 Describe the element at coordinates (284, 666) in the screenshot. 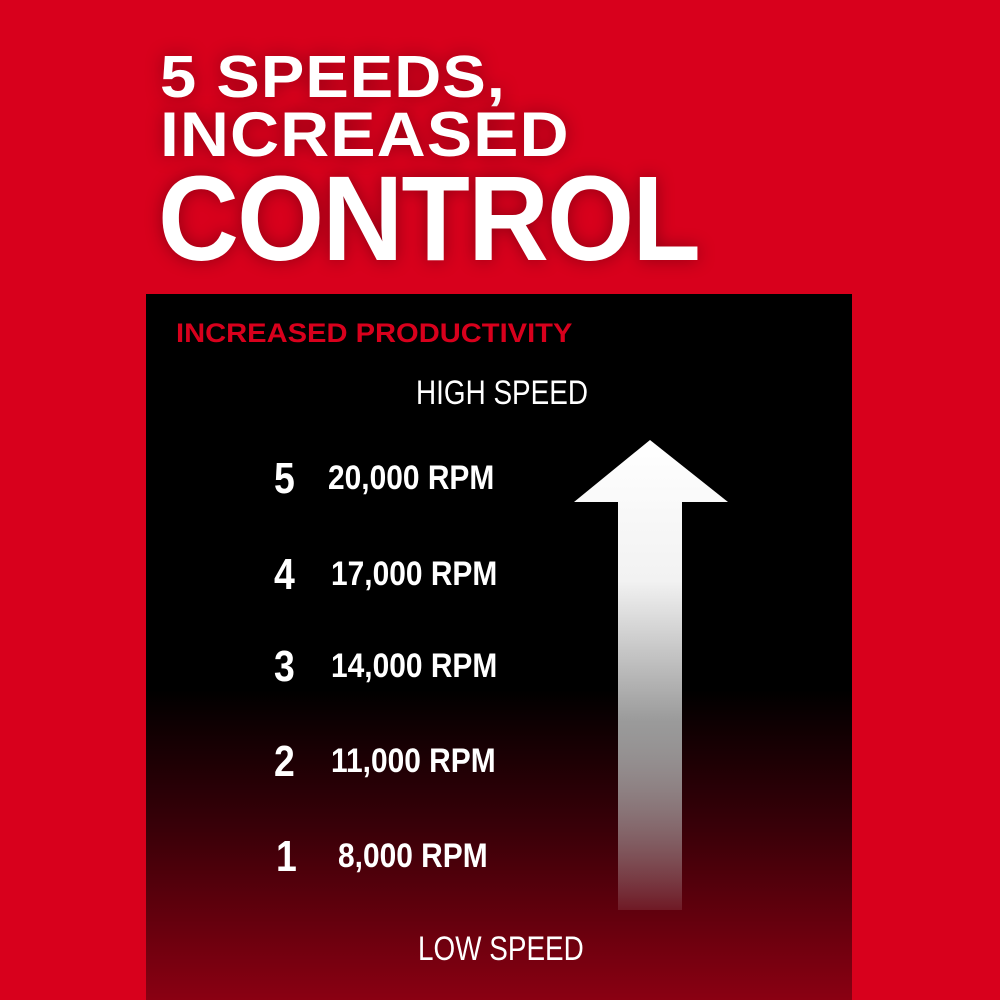

I see `speed-level: 3` at that location.